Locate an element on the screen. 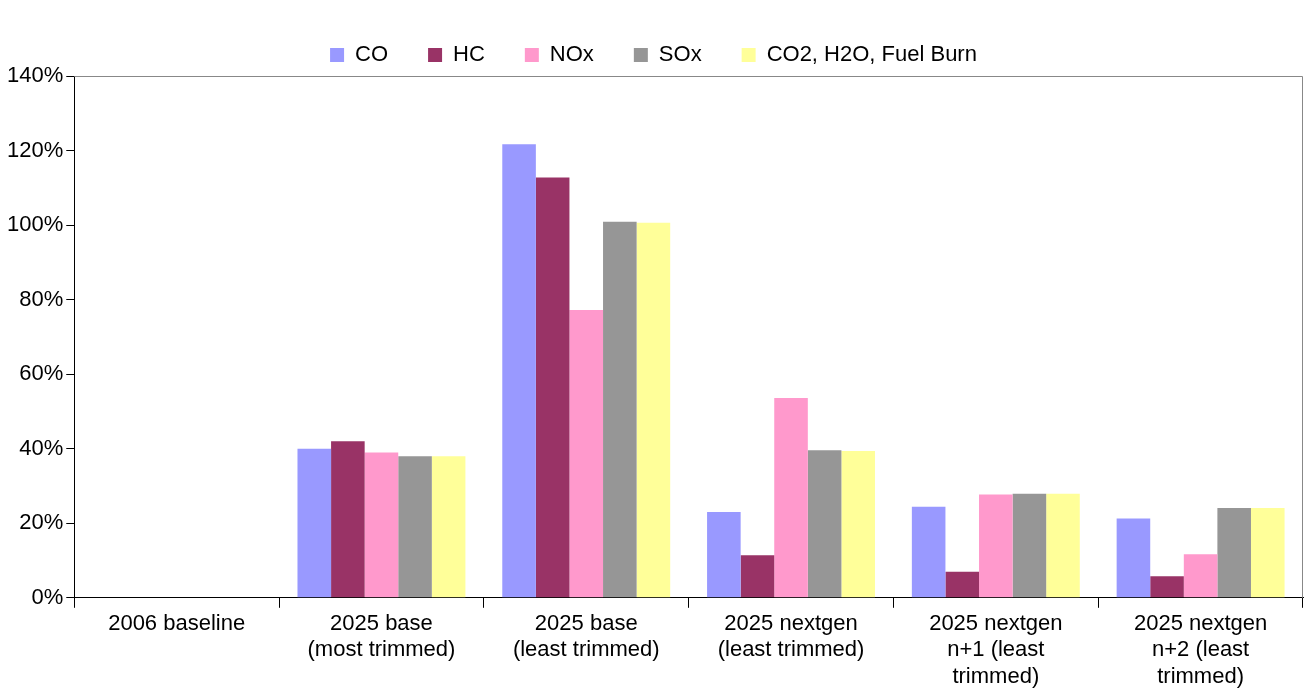 The image size is (1307, 697). legend-label: NOx is located at coordinates (571, 54).